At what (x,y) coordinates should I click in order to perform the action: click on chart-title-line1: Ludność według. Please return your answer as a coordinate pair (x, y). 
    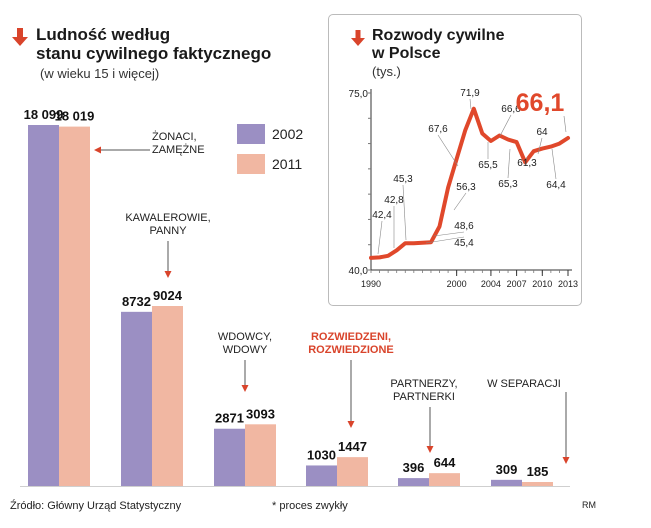
    Looking at the image, I should click on (103, 34).